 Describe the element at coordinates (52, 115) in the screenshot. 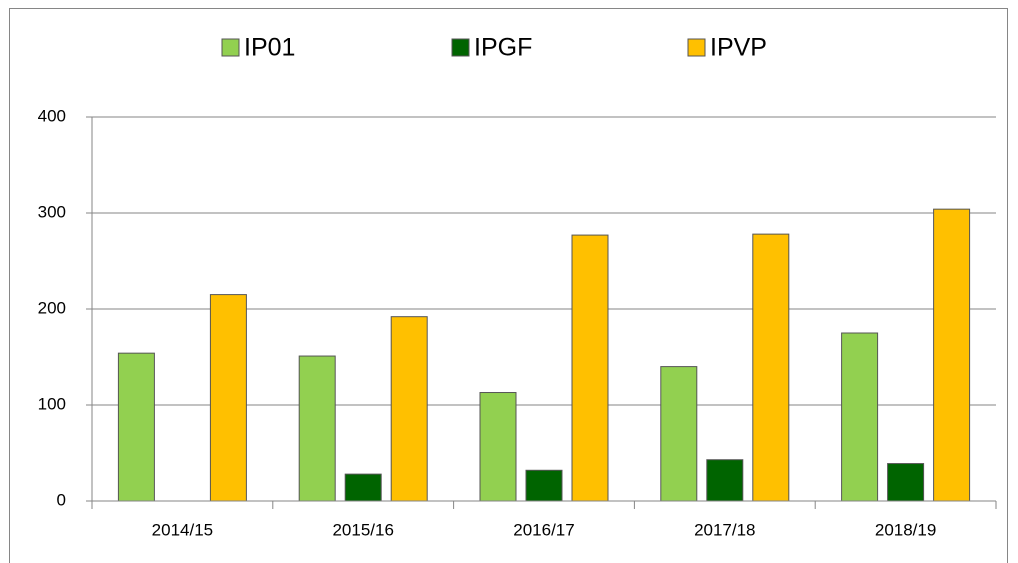

I see `y-tick-label: 400` at that location.